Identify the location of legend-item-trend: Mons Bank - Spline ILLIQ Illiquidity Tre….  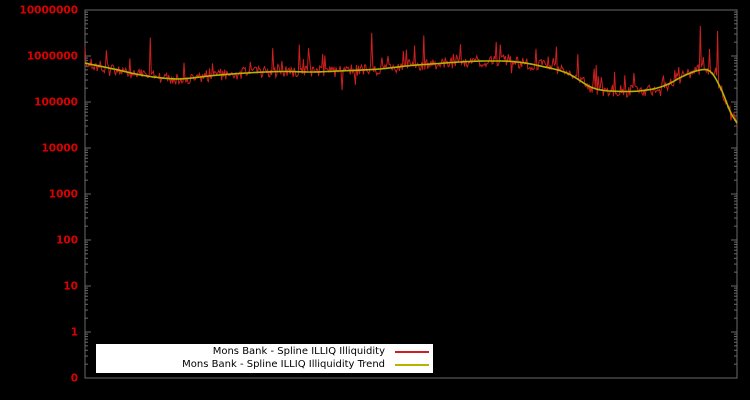
(264, 365).